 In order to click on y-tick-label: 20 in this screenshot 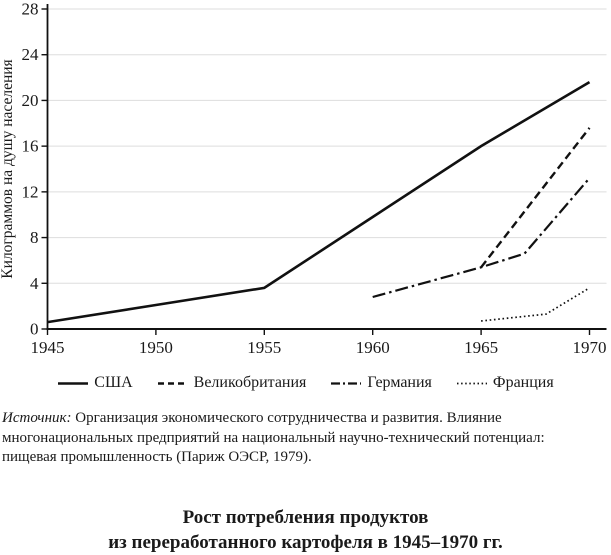, I will do `click(30, 100)`.